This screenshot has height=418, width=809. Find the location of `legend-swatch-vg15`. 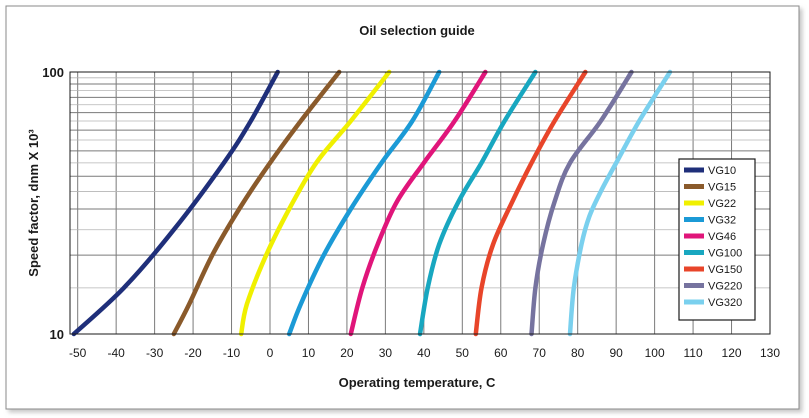

legend-swatch-vg15 is located at coordinates (694, 186).